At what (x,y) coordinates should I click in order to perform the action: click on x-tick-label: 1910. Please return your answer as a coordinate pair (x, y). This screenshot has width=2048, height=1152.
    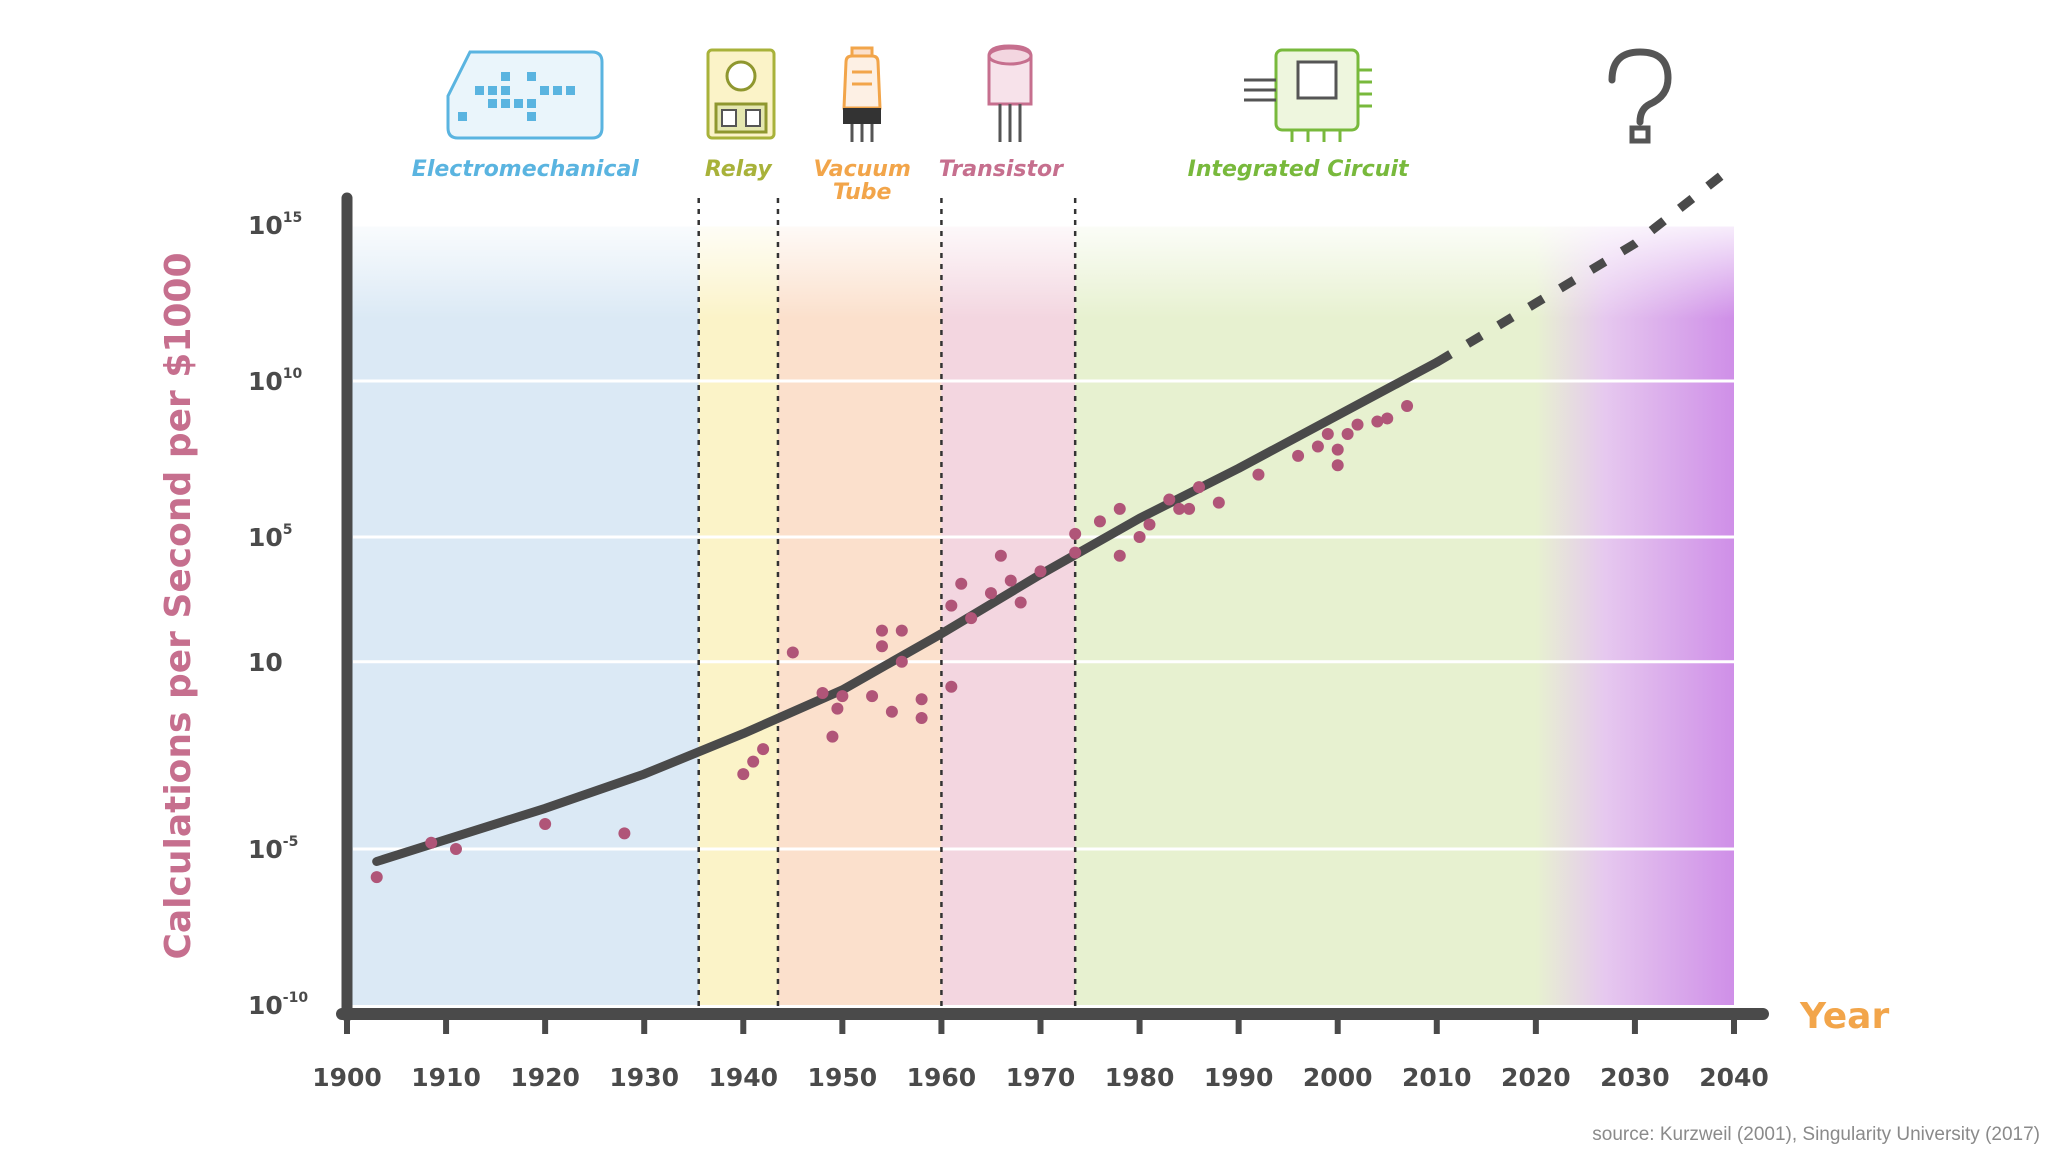
    Looking at the image, I should click on (446, 1077).